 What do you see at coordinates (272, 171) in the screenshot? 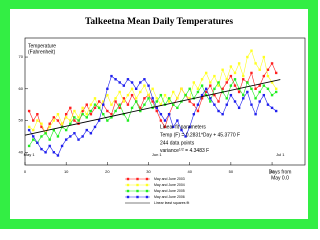
I see `x-tick-label: 60` at bounding box center [272, 171].